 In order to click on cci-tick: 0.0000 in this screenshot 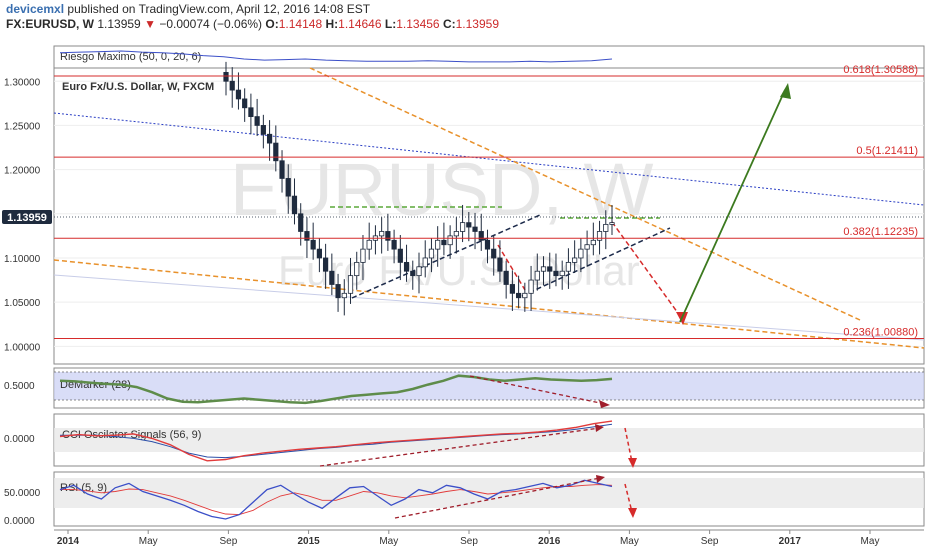, I will do `click(19, 439)`.